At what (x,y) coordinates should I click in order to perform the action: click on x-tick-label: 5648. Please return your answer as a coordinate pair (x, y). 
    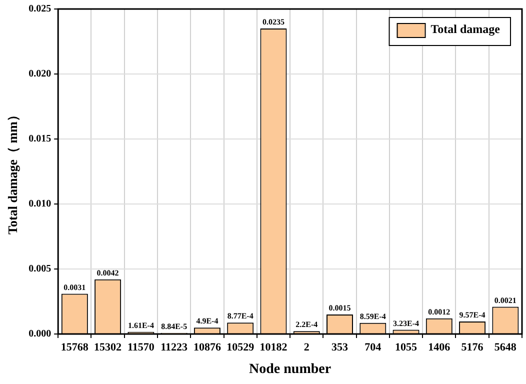
    Looking at the image, I should click on (505, 347).